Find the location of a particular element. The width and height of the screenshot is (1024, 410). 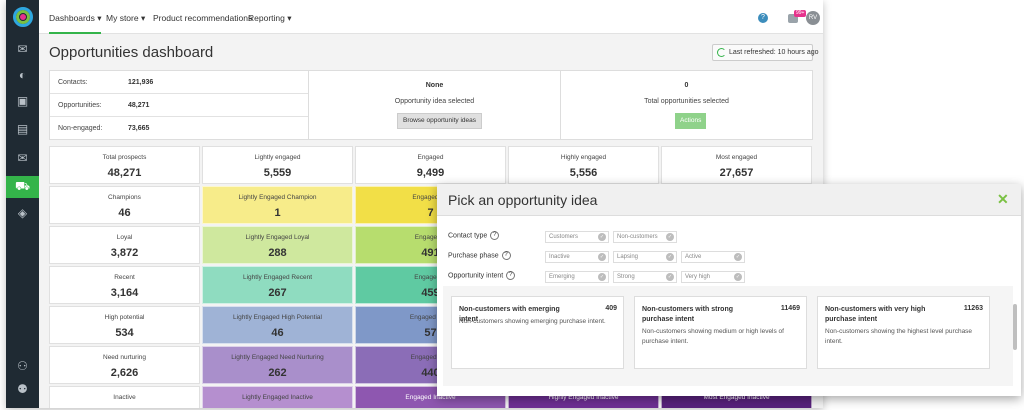

cell-value: 9,499 is located at coordinates (430, 173).